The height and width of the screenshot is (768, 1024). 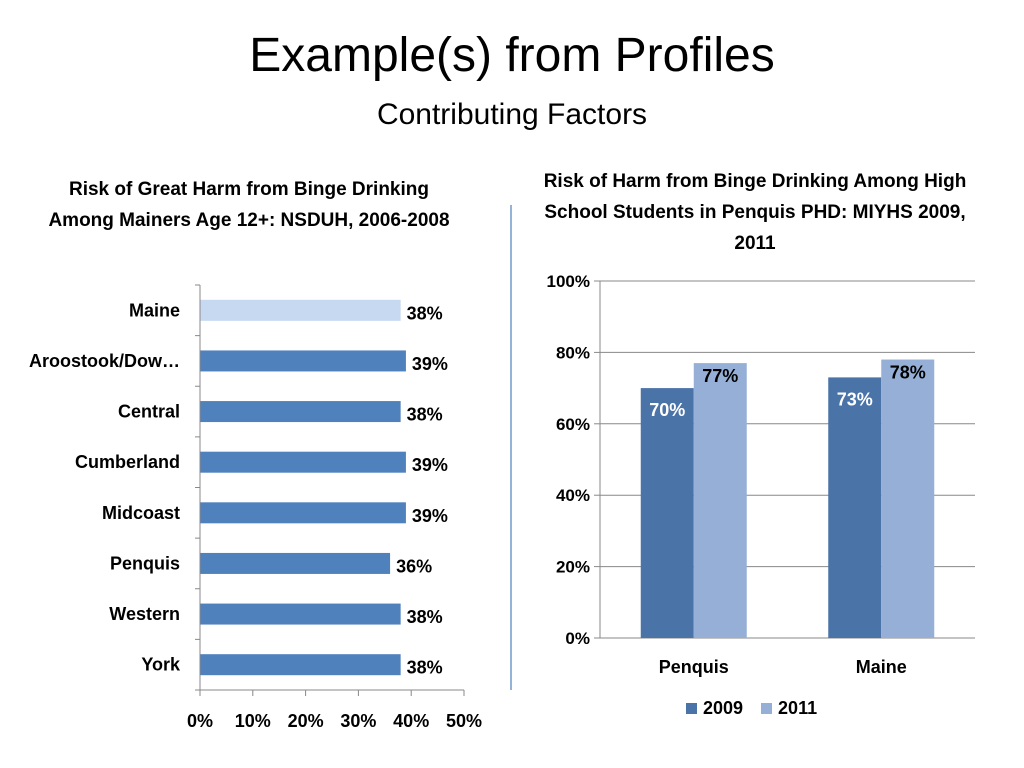 I want to click on chart-legend: 2009 2011, so click(x=760, y=708).